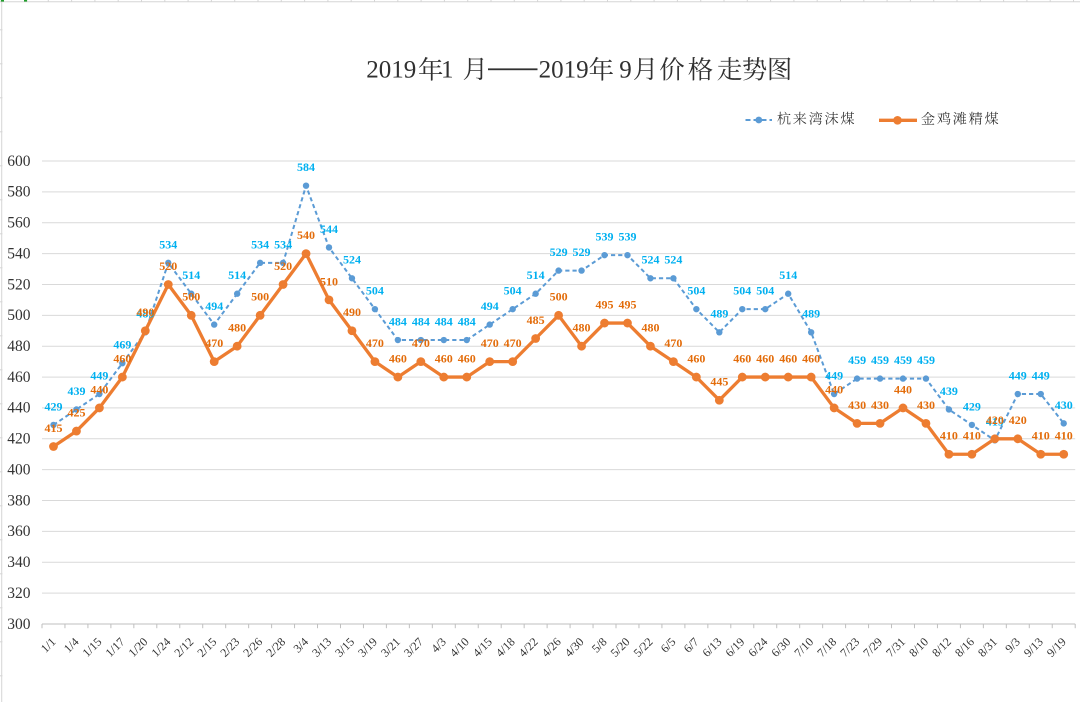 The height and width of the screenshot is (702, 1080). What do you see at coordinates (19, 161) in the screenshot?
I see `svg-text: 600` at bounding box center [19, 161].